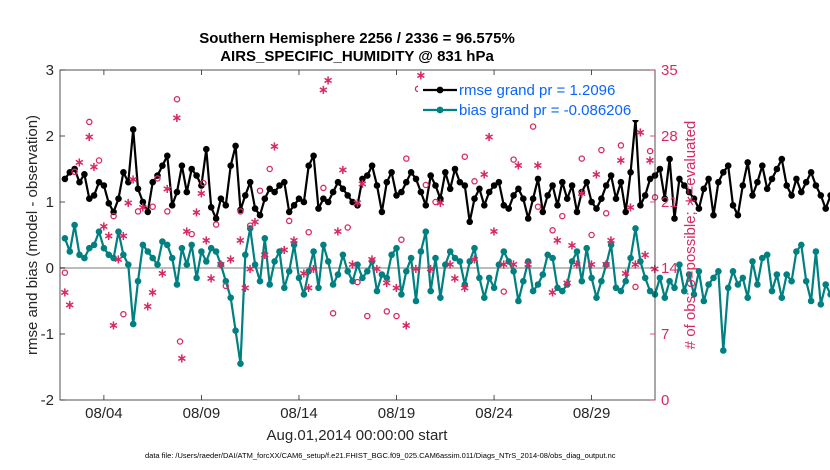 The image size is (830, 470). Describe the element at coordinates (47, 400) in the screenshot. I see `y-tick-label: -2` at that location.